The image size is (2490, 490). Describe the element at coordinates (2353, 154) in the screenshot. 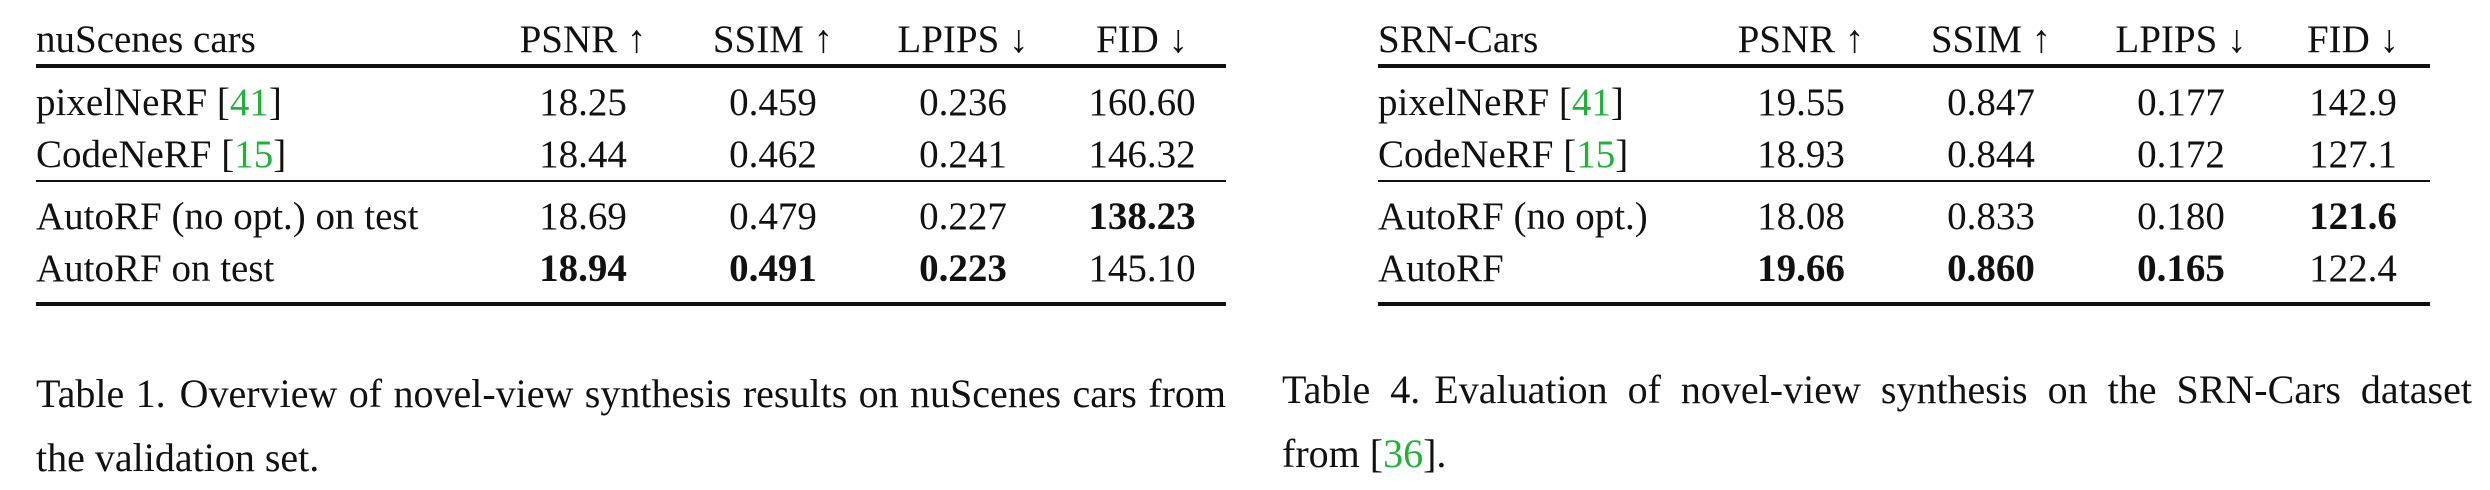

I see `fid-cell: 127.1` at that location.